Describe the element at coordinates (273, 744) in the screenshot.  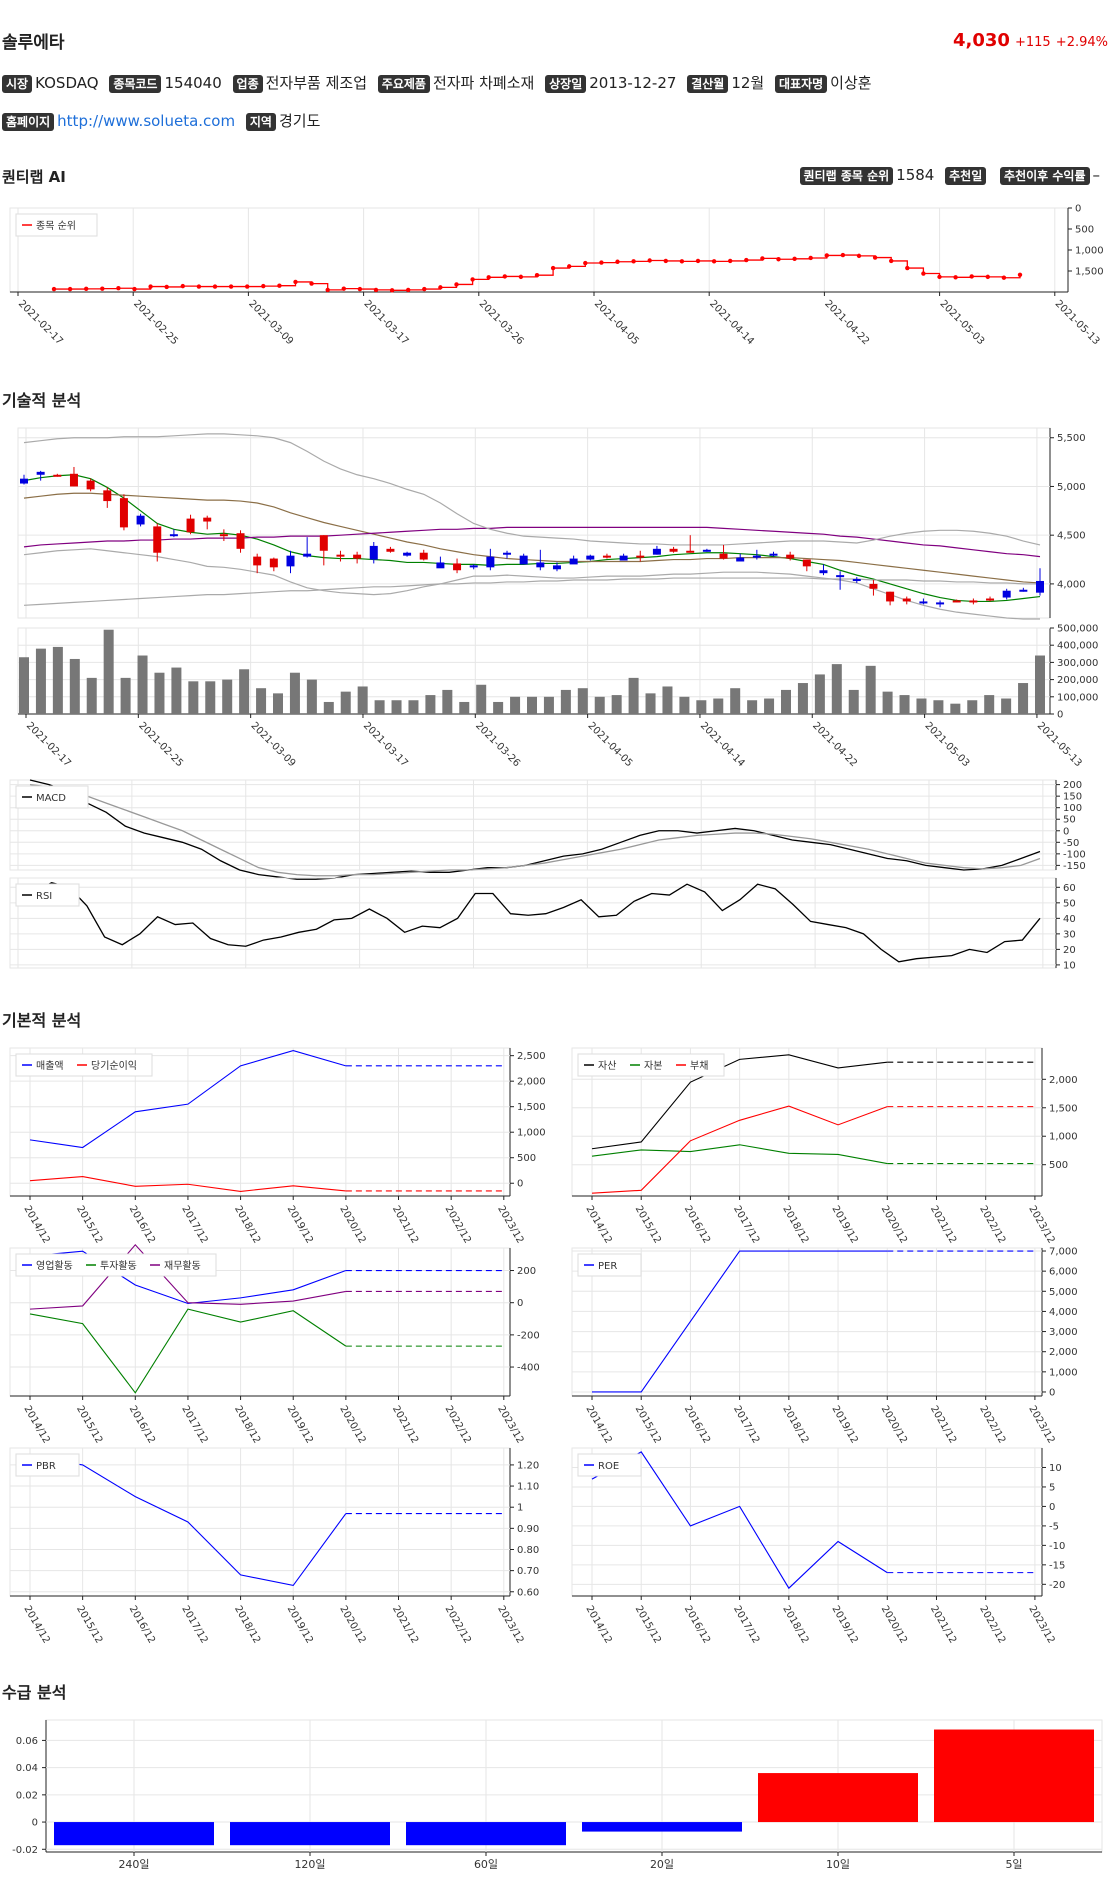
I see `volume-chart-x-tick-label: 2021-03-09` at that location.